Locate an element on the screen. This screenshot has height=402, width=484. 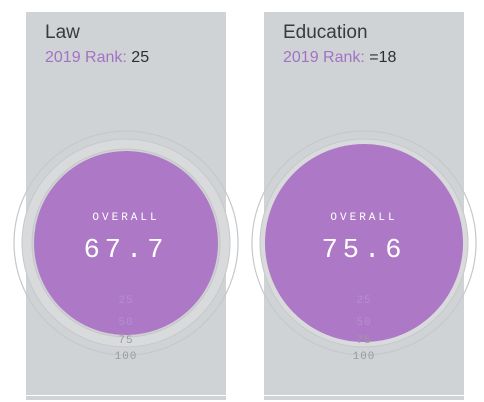
rank-value: 25 is located at coordinates (140, 57).